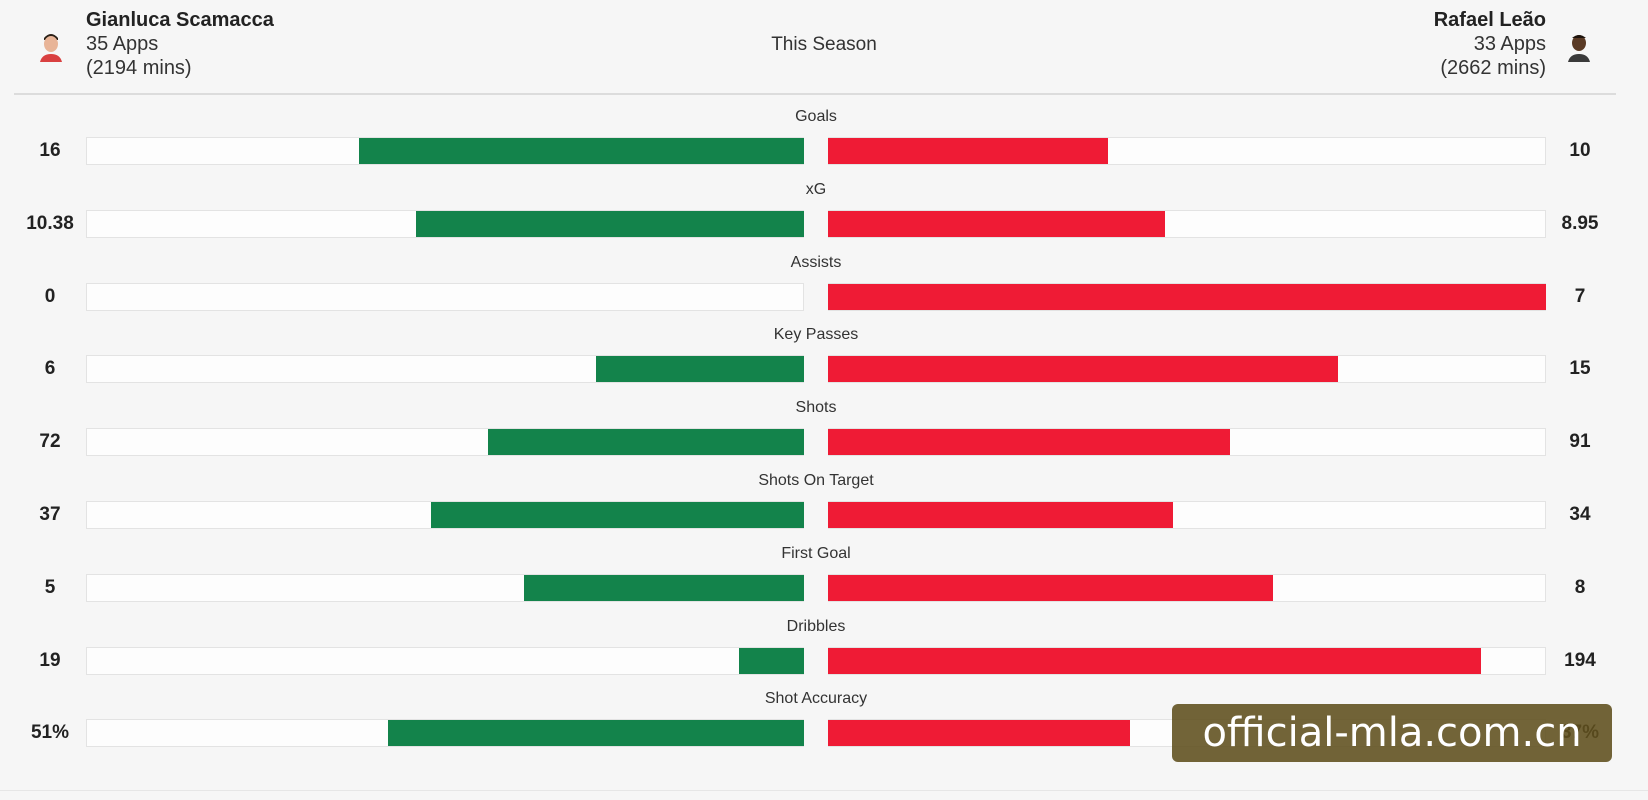  Describe the element at coordinates (1154, 661) in the screenshot. I see `right-bar-dribbles` at that location.